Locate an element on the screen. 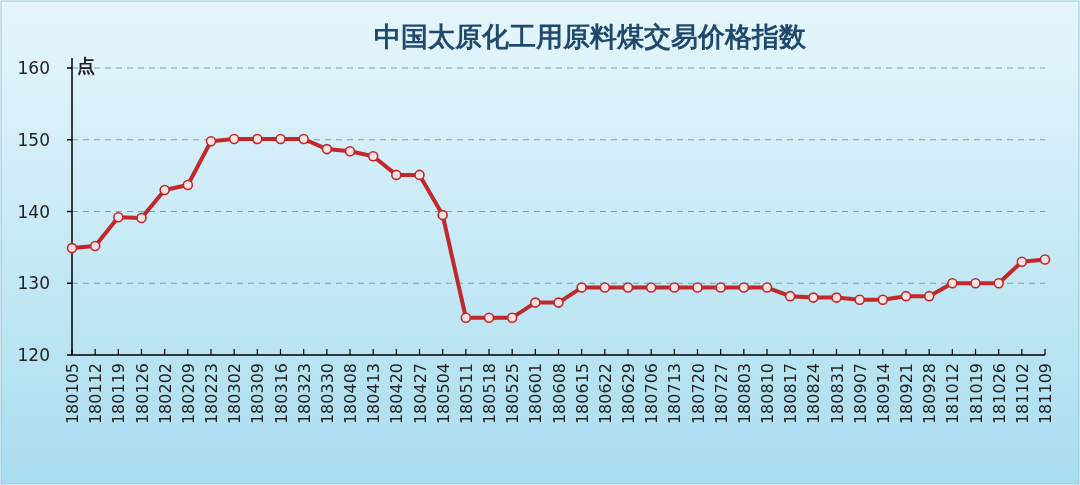 Image resolution: width=1080 pixels, height=485 pixels. x-tick-label: 180615 is located at coordinates (582, 394).